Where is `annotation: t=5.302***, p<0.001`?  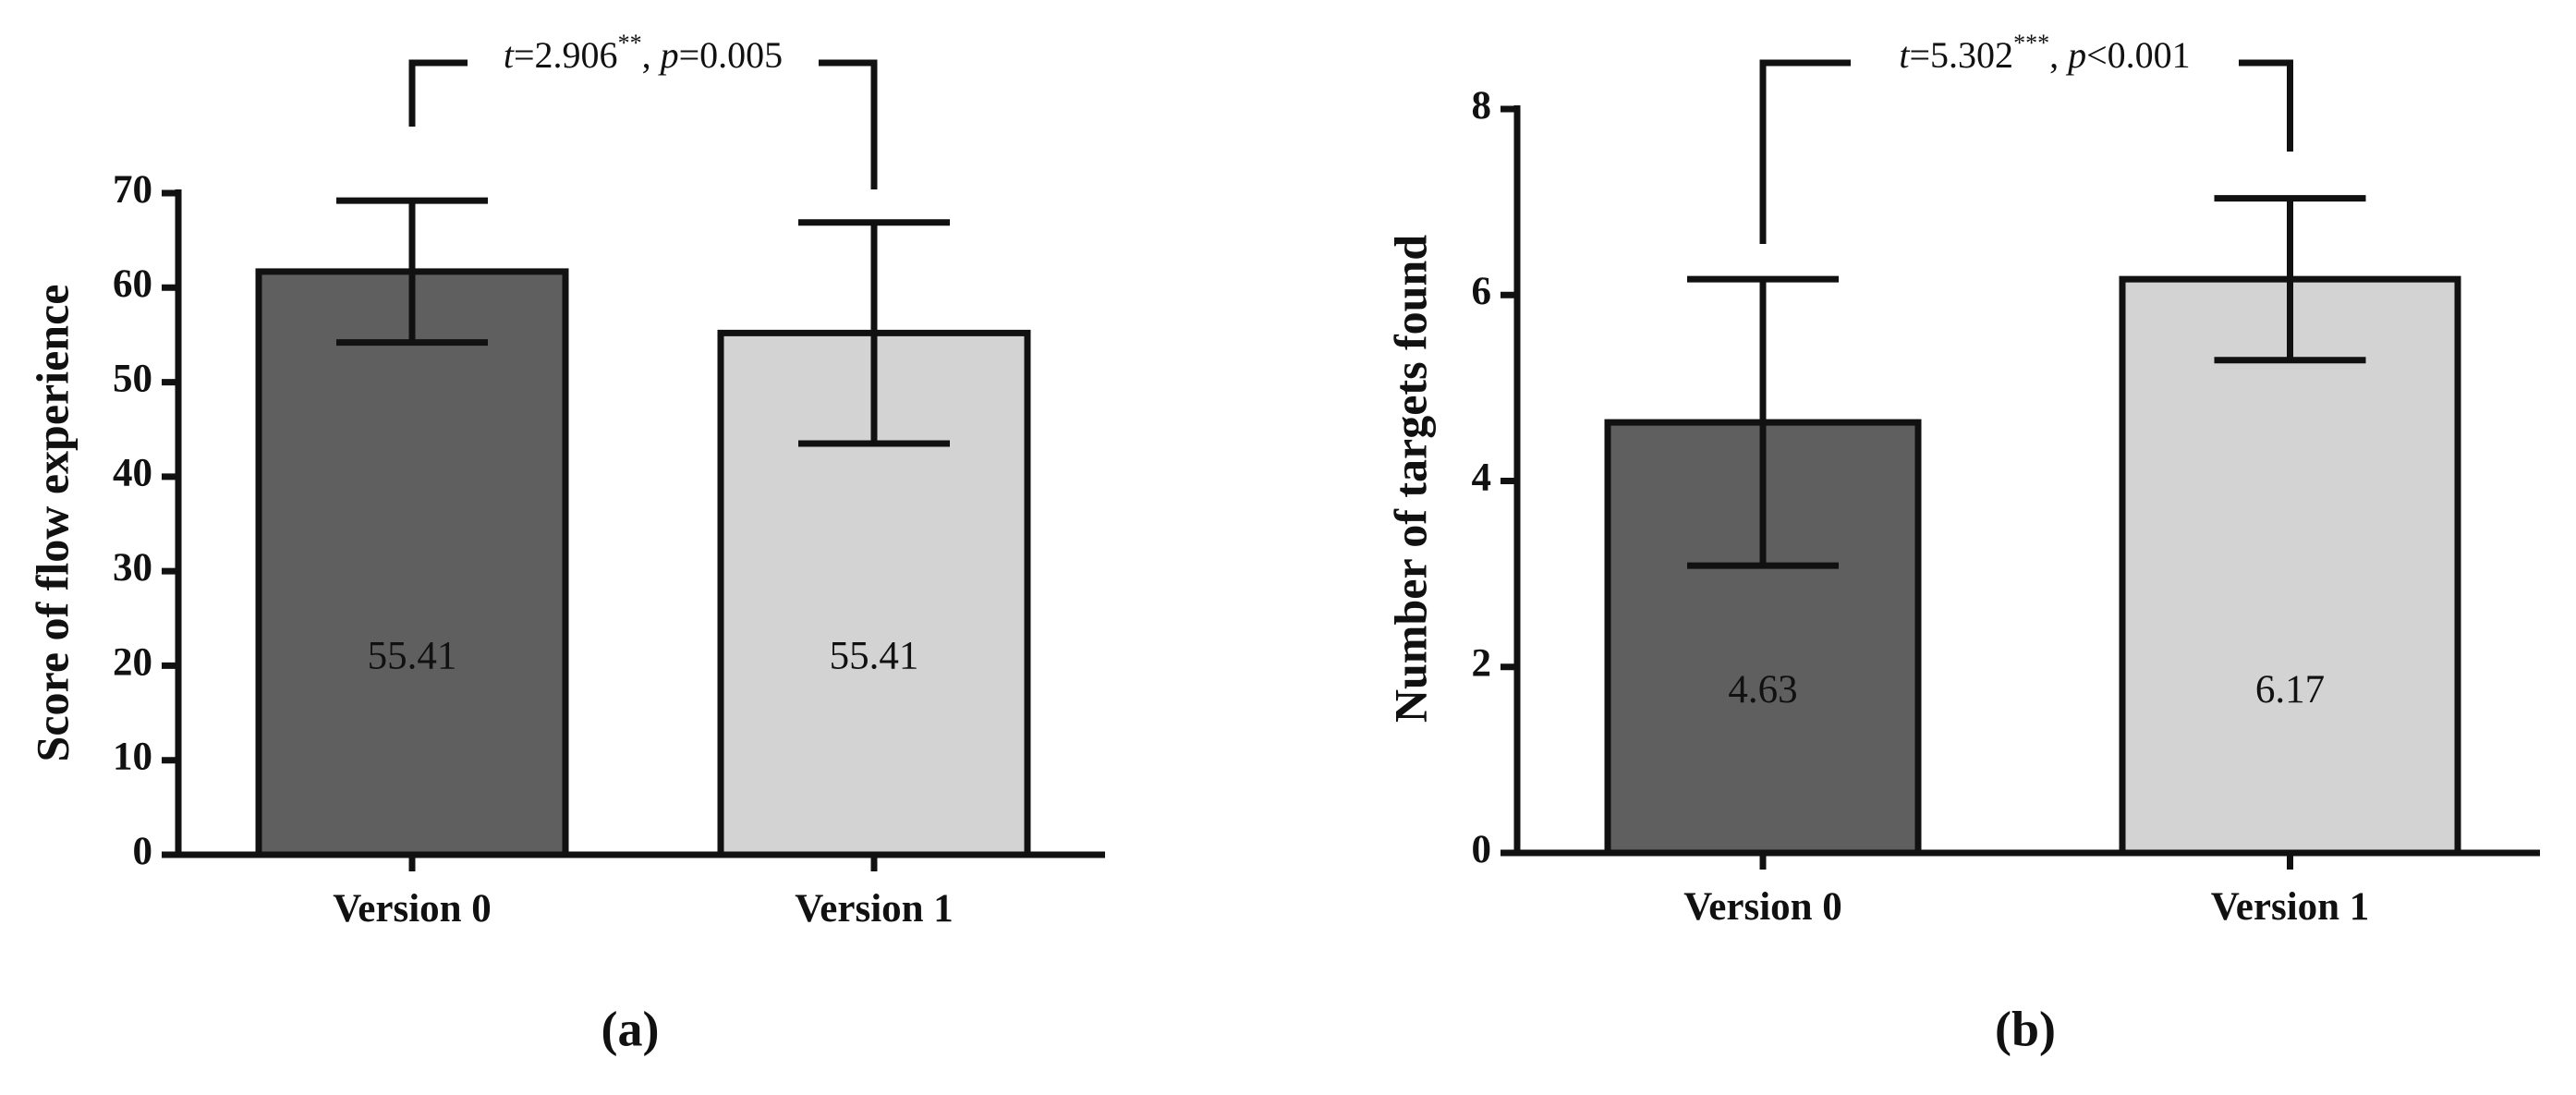 annotation: t=5.302***, p<0.001 is located at coordinates (2044, 53).